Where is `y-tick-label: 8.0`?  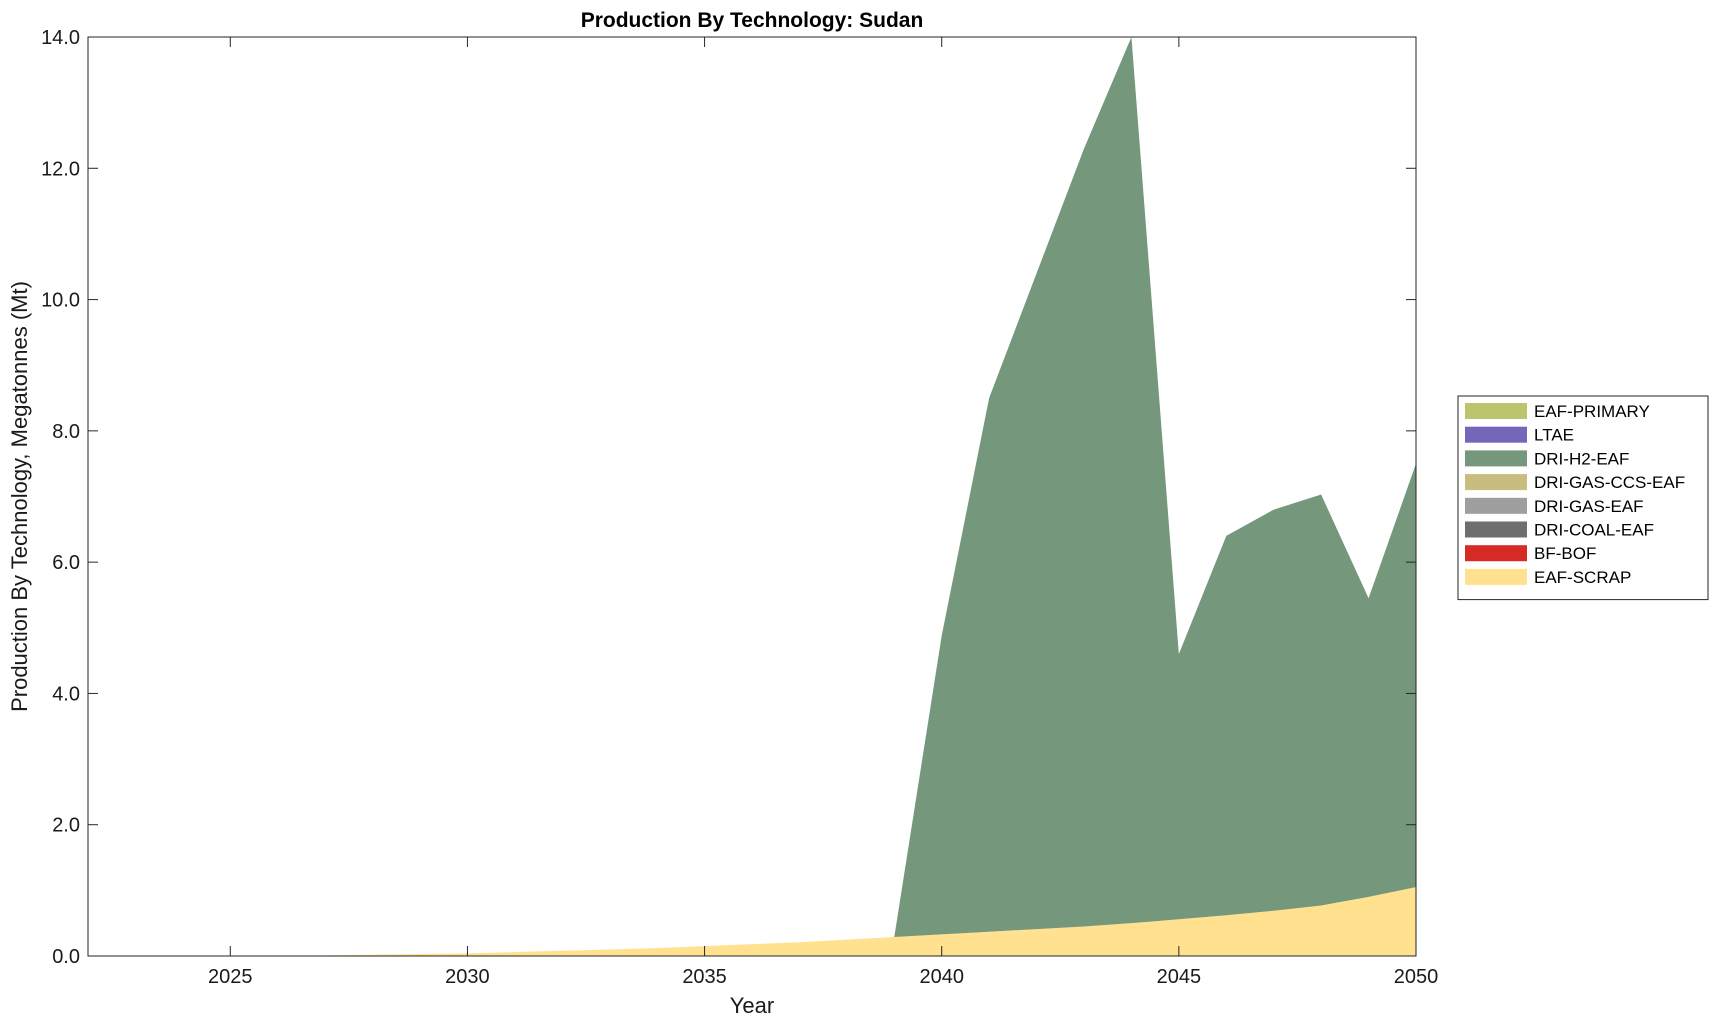 y-tick-label: 8.0 is located at coordinates (66, 432).